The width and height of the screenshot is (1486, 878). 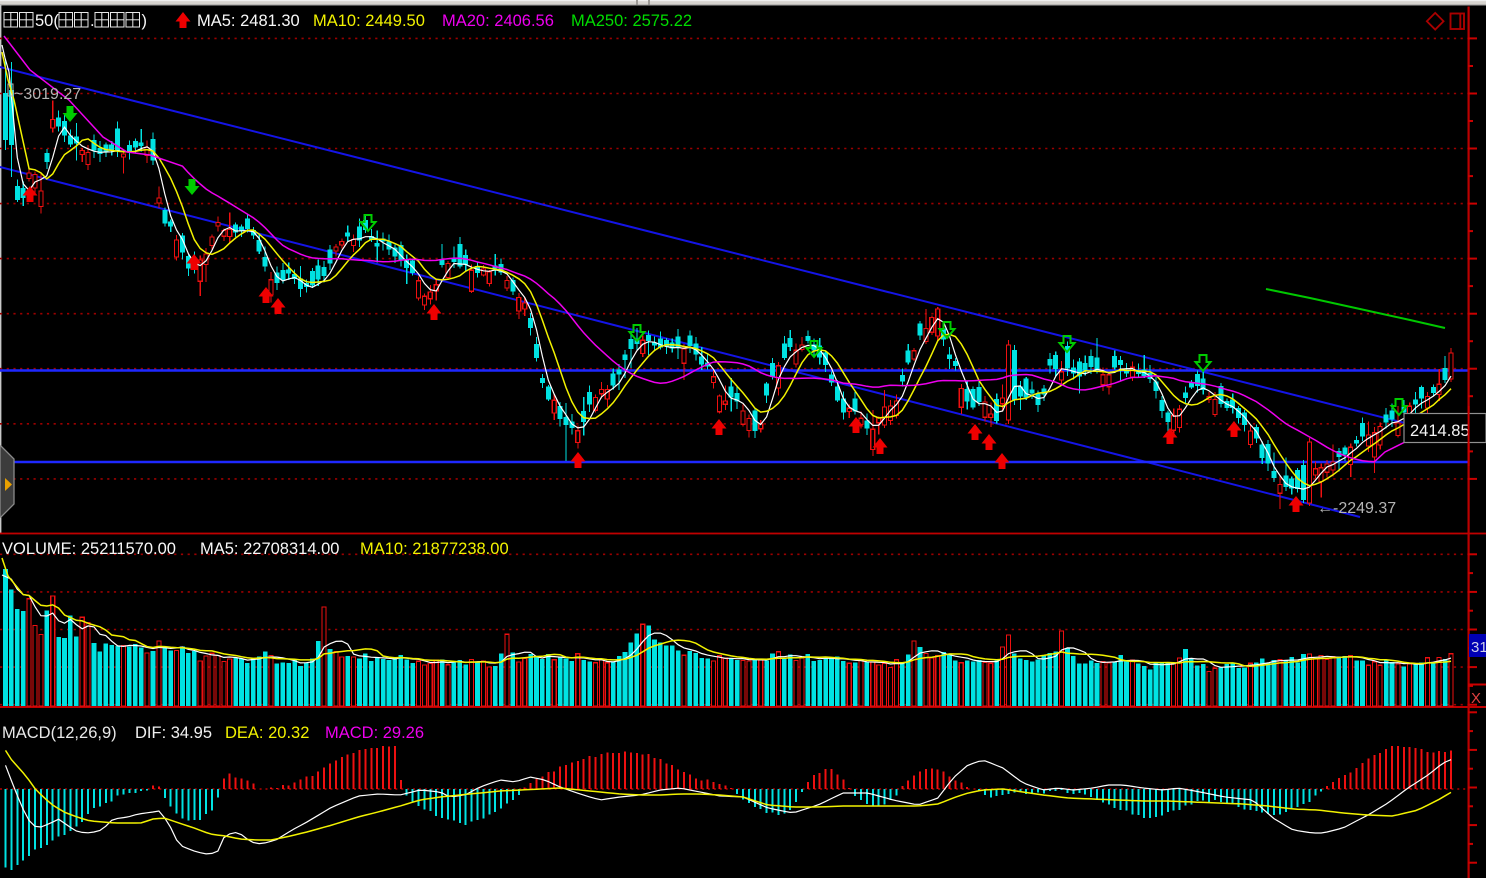 I want to click on svg-text: DIF: 34.95, so click(x=173, y=733).